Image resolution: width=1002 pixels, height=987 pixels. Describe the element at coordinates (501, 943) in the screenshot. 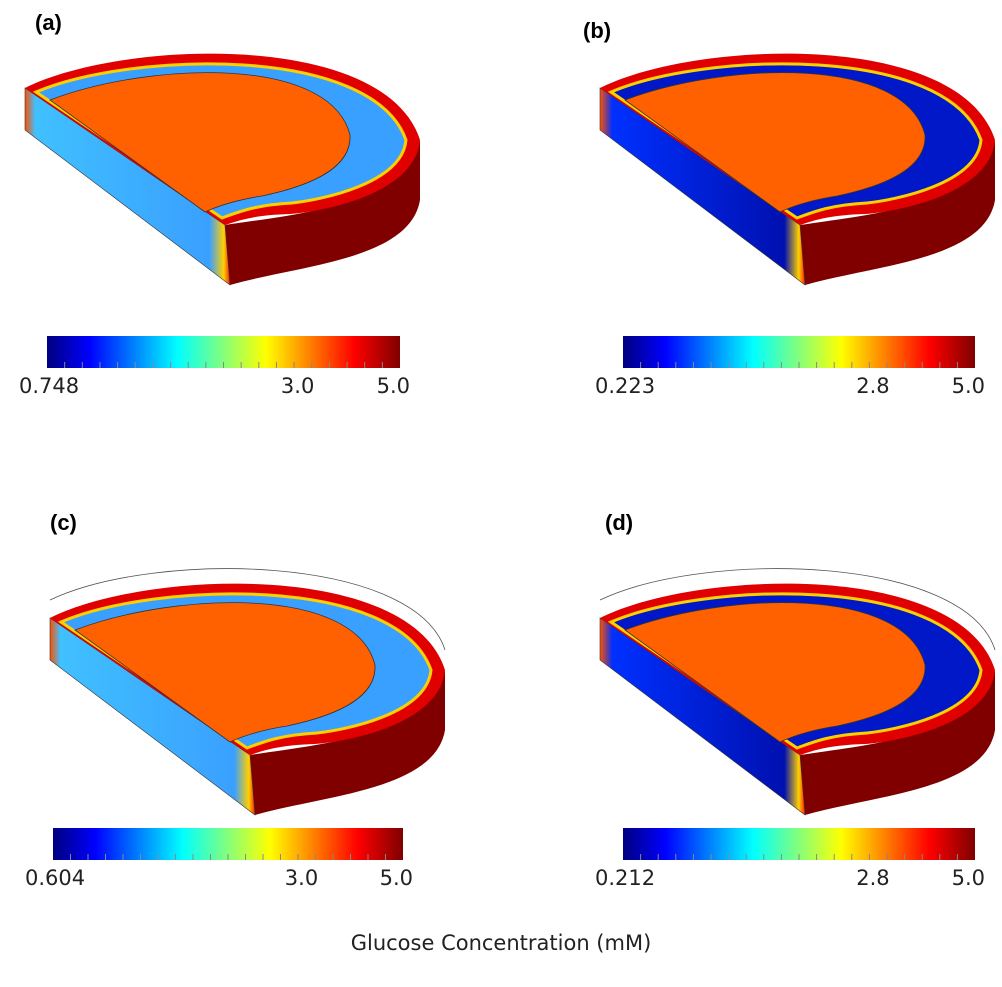

I see `caption: Glucose Concentration (mM)` at that location.